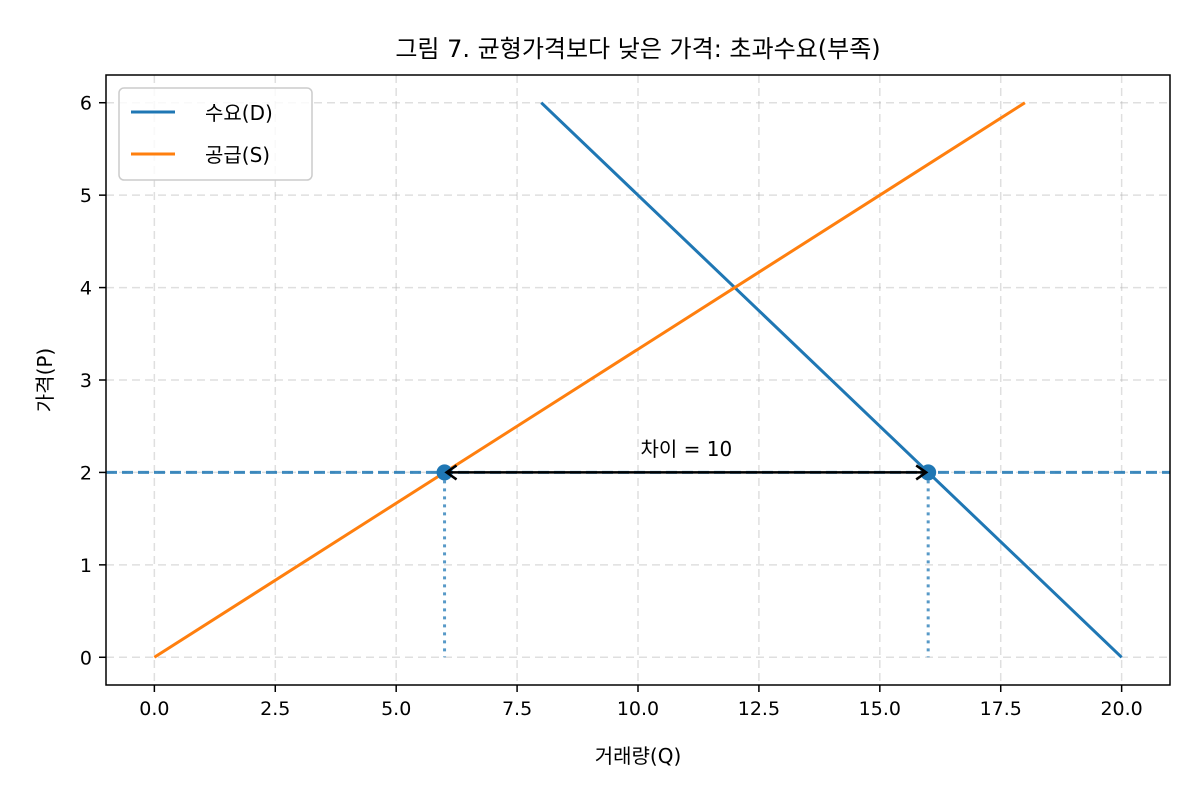  Describe the element at coordinates (86, 289) in the screenshot. I see `y-tick-label: 4` at that location.